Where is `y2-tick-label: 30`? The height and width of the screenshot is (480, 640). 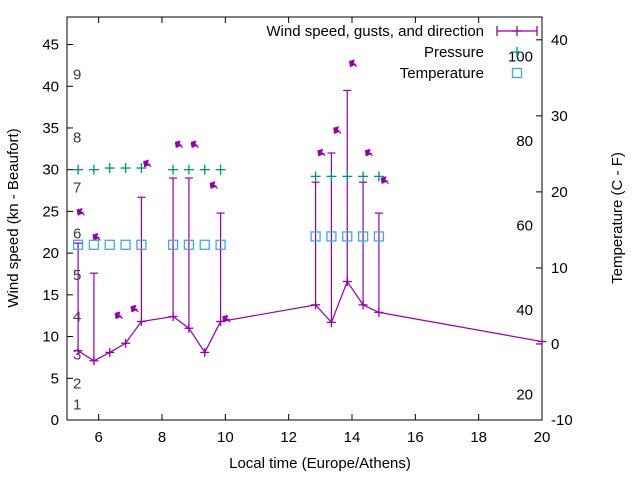
y2-tick-label: 30 is located at coordinates (559, 116).